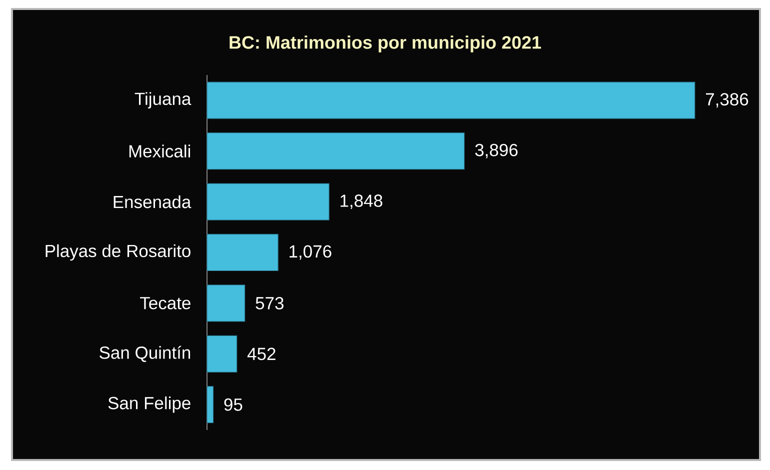  I want to click on data-label: 573, so click(270, 303).